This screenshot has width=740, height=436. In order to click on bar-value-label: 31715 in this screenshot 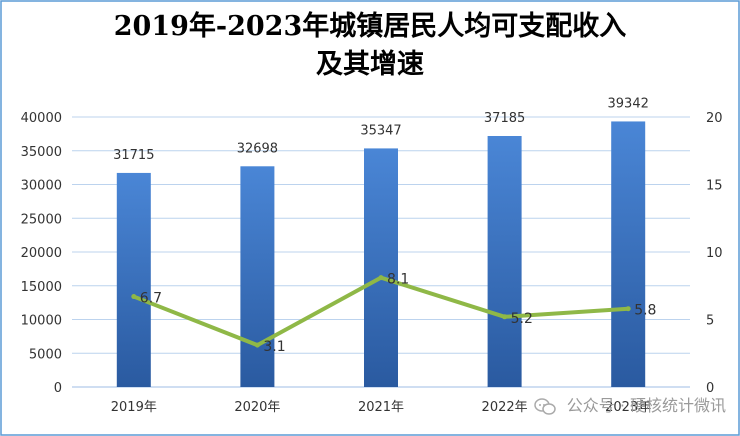, I will do `click(133, 155)`.